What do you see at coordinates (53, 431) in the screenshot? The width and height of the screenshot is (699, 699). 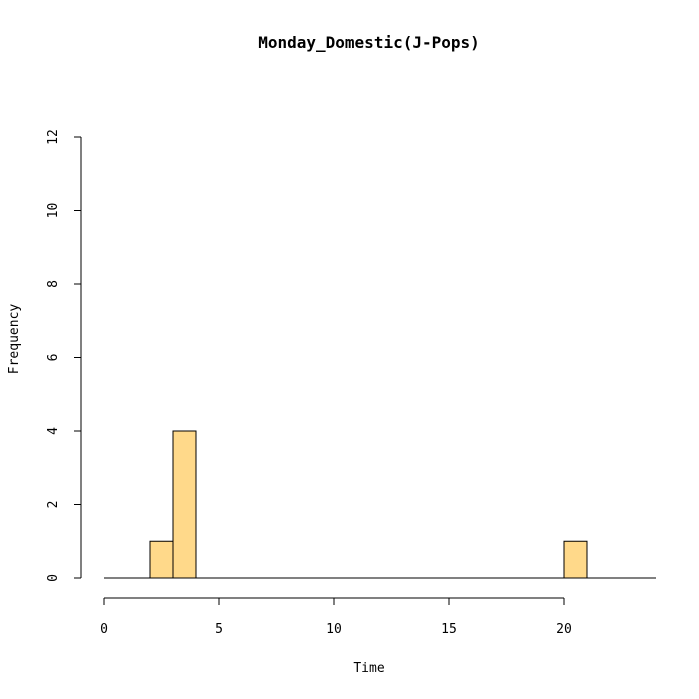 I see `y-tick-label: 4` at bounding box center [53, 431].